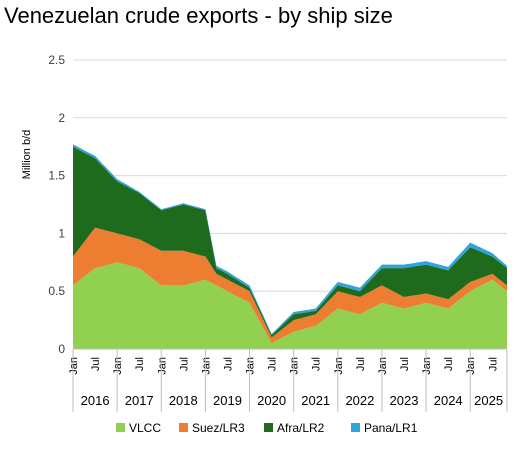  I want to click on x-year-label: 2016, so click(95, 400).